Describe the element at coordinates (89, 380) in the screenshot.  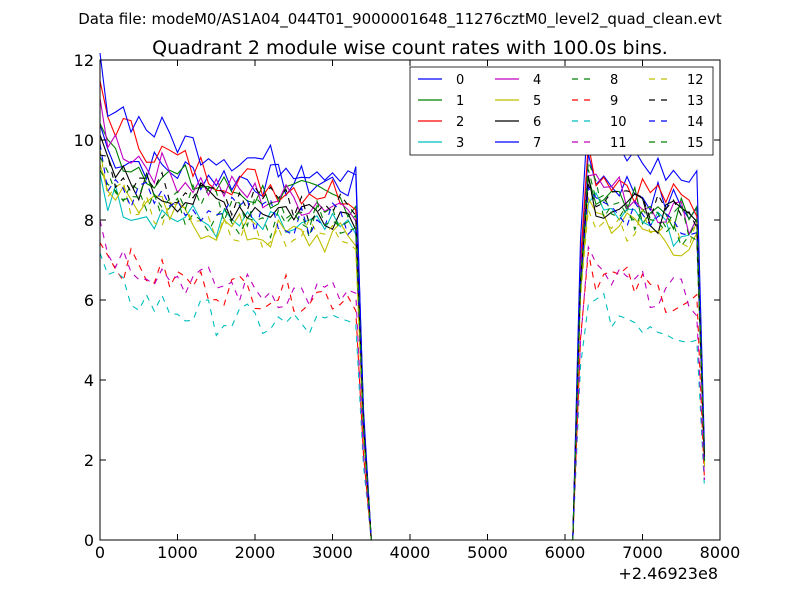
I see `y-tick-label: 4` at that location.